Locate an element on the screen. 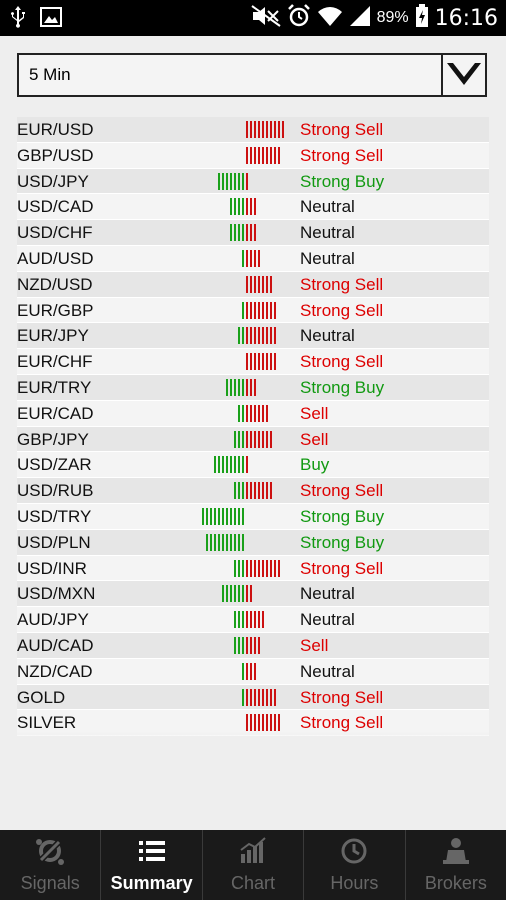 Image resolution: width=506 pixels, height=900 pixels. list-item: EUR/GBP Strong Sell is located at coordinates (253, 310).